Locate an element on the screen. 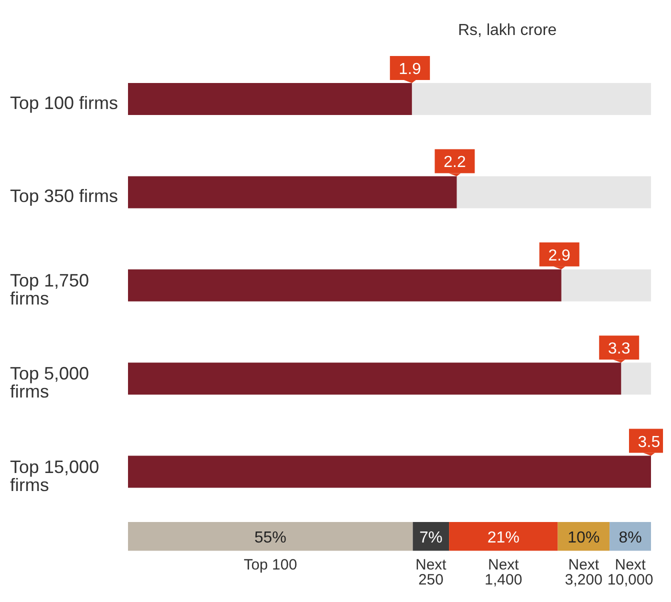  data-label: 21% is located at coordinates (503, 537).